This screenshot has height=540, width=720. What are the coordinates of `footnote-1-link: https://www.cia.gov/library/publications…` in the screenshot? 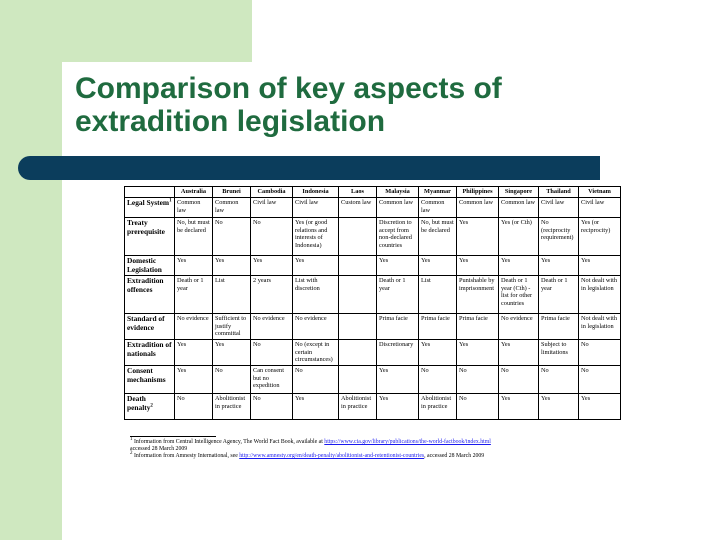 It's located at (407, 442).